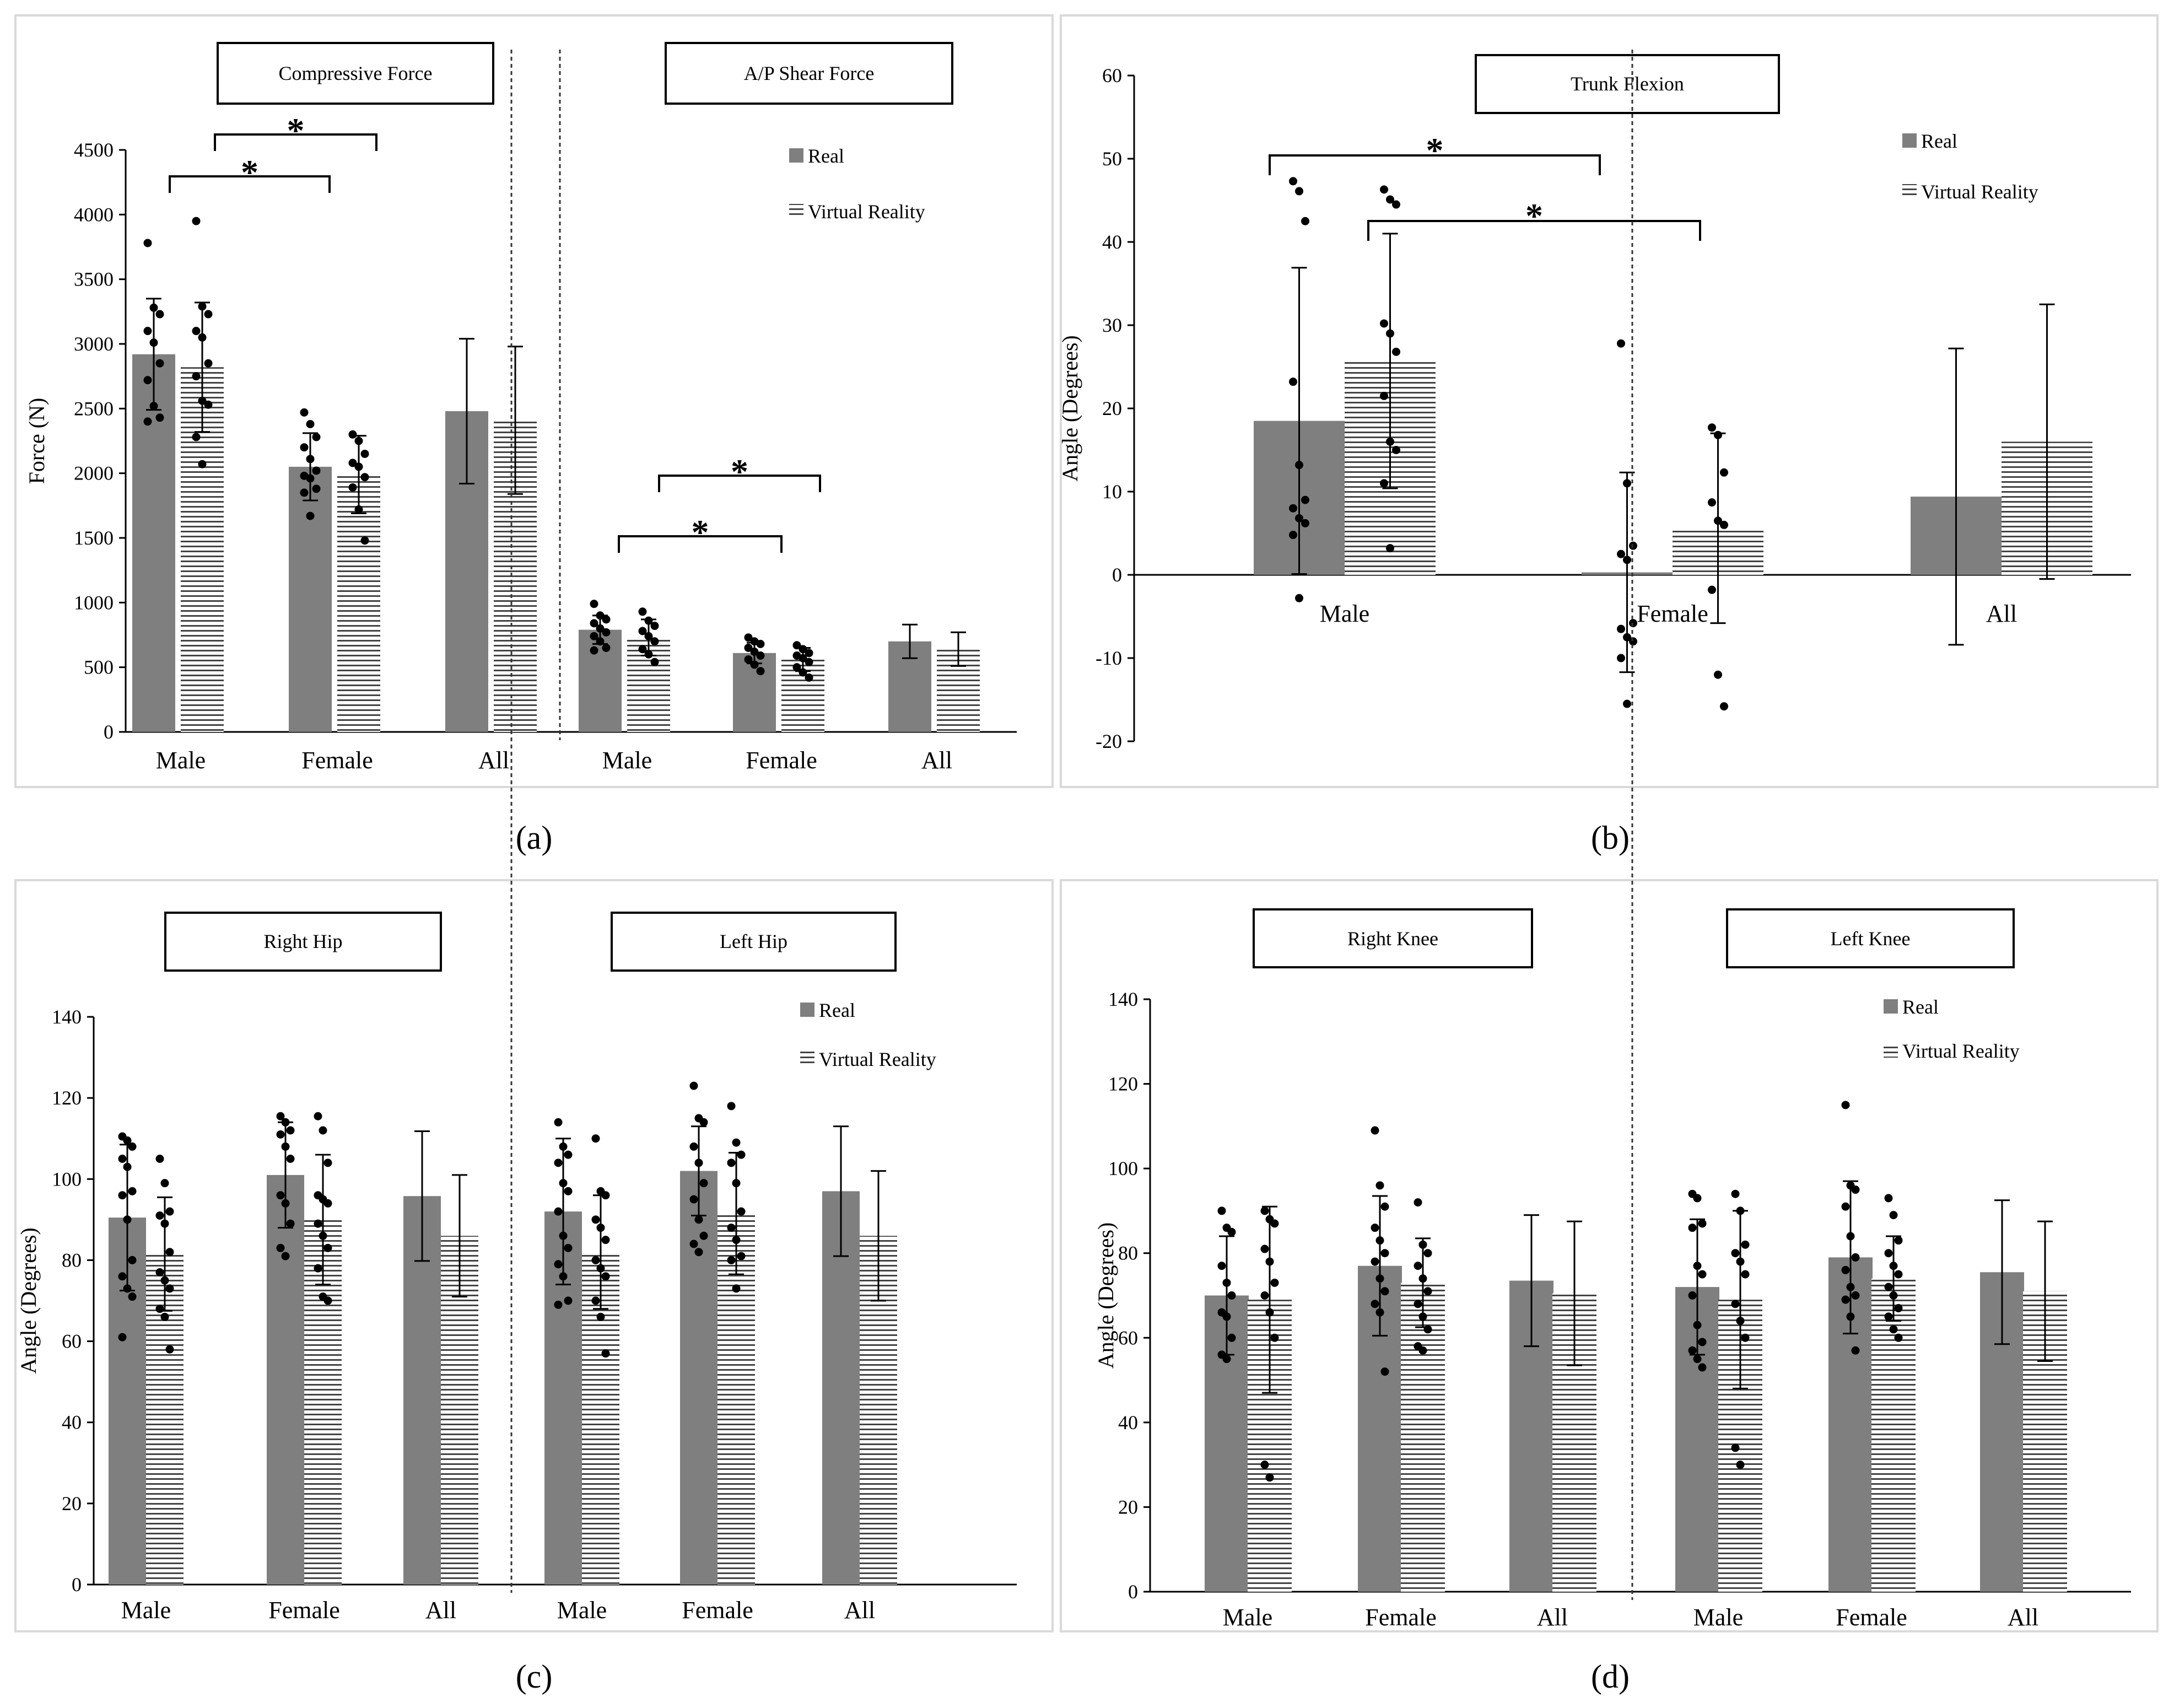 This screenshot has width=2174, height=1708. Describe the element at coordinates (337, 760) in the screenshot. I see `x-category-label: Female` at that location.